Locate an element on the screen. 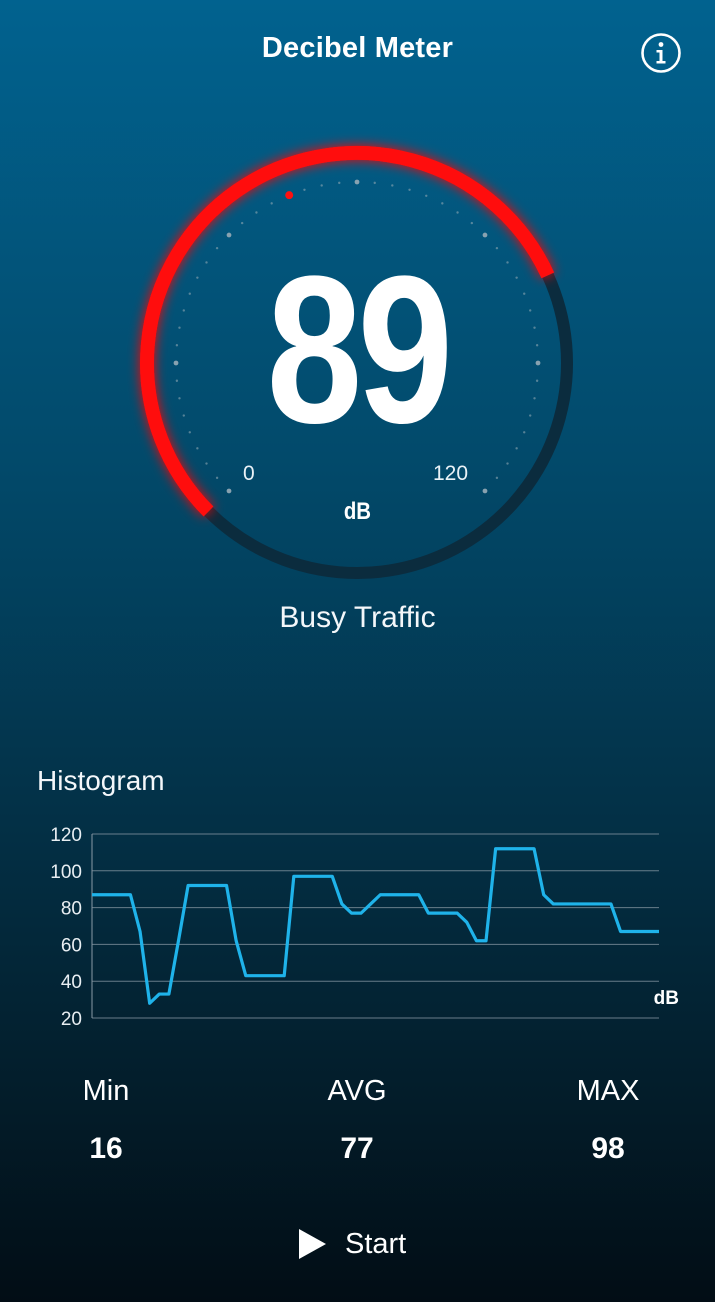 The height and width of the screenshot is (1302, 715). histogram-series-line is located at coordinates (375, 926).